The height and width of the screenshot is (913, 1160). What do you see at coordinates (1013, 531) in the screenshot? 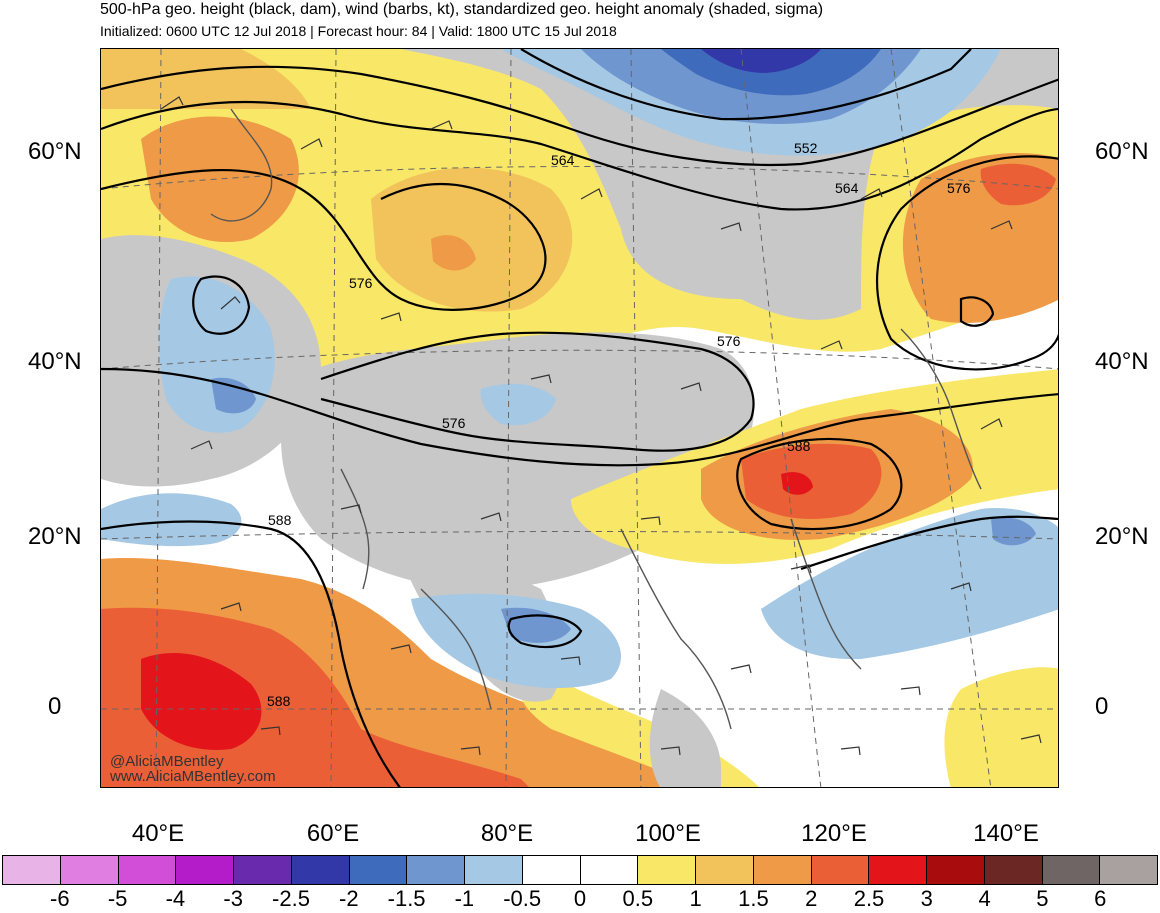
I see `anomaly-midblue-pacific` at bounding box center [1013, 531].